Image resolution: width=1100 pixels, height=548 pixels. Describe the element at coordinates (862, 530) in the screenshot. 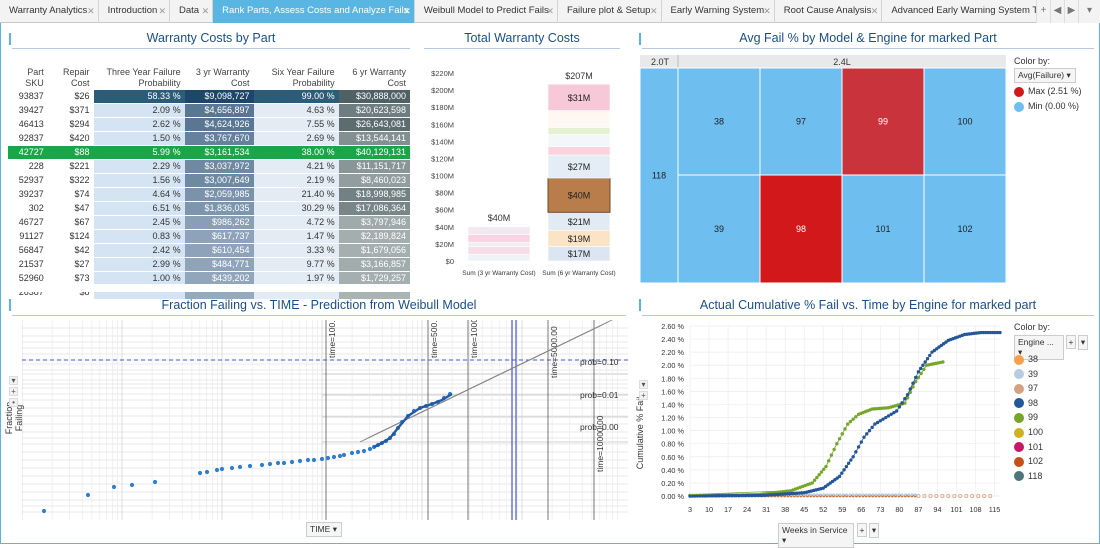

I see `cumulative-x-add-button: +` at that location.